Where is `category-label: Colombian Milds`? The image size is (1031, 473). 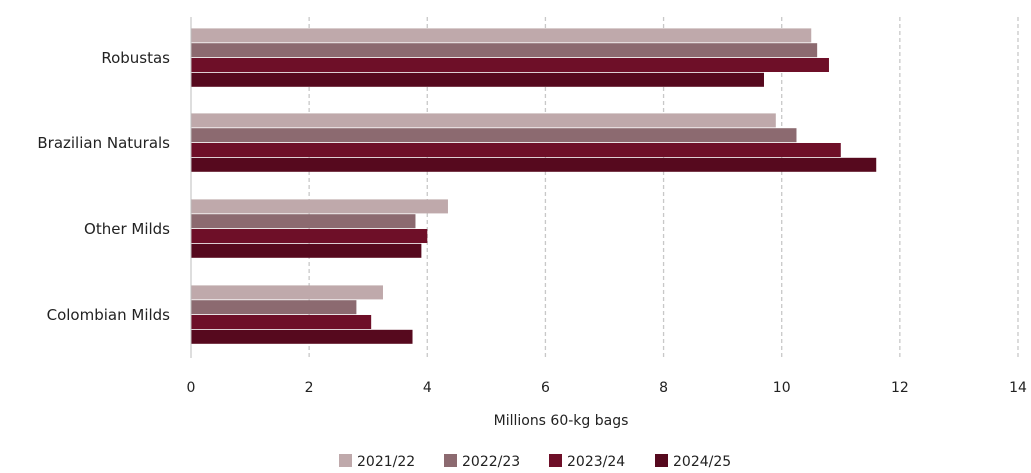
category-label: Colombian Milds is located at coordinates (109, 315).